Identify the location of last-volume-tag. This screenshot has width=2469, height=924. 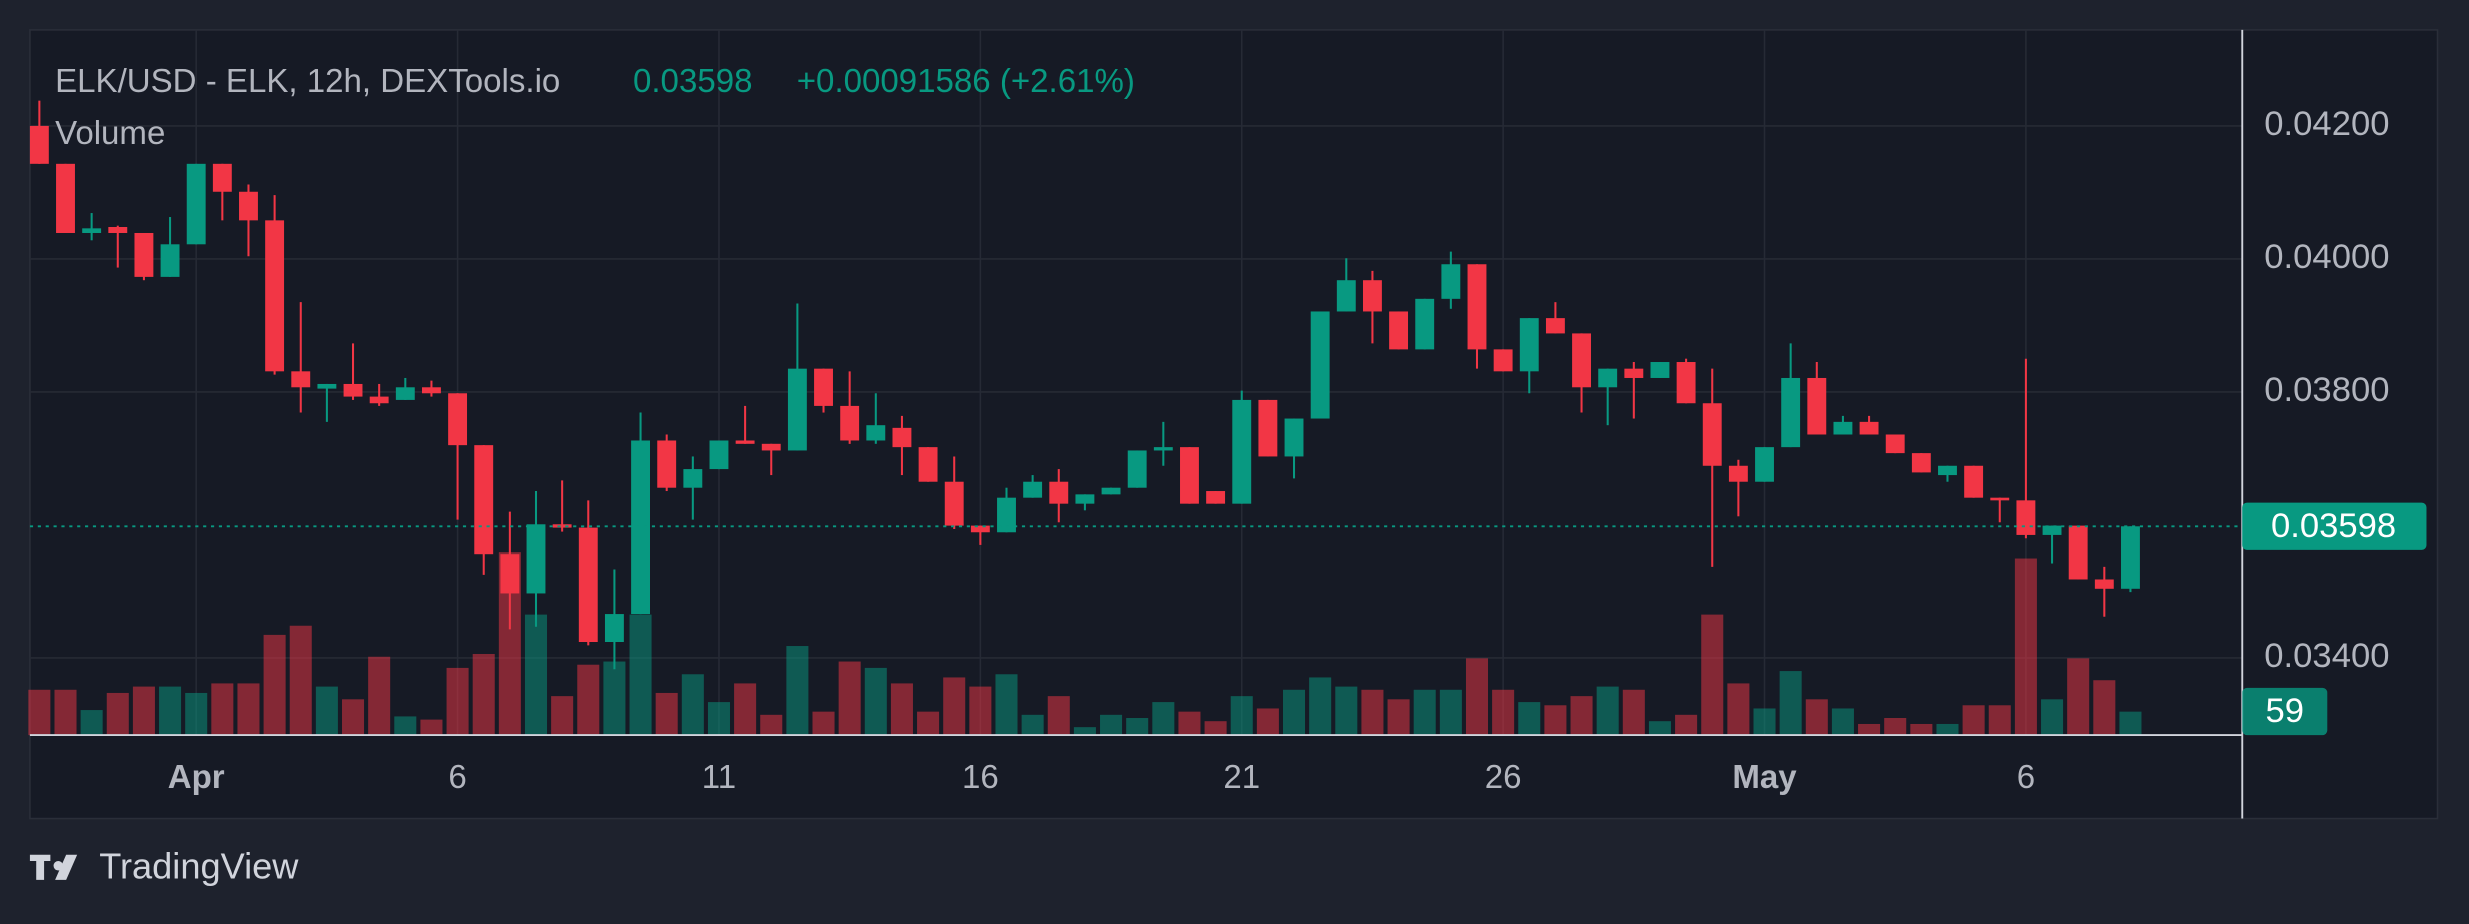
(2285, 711).